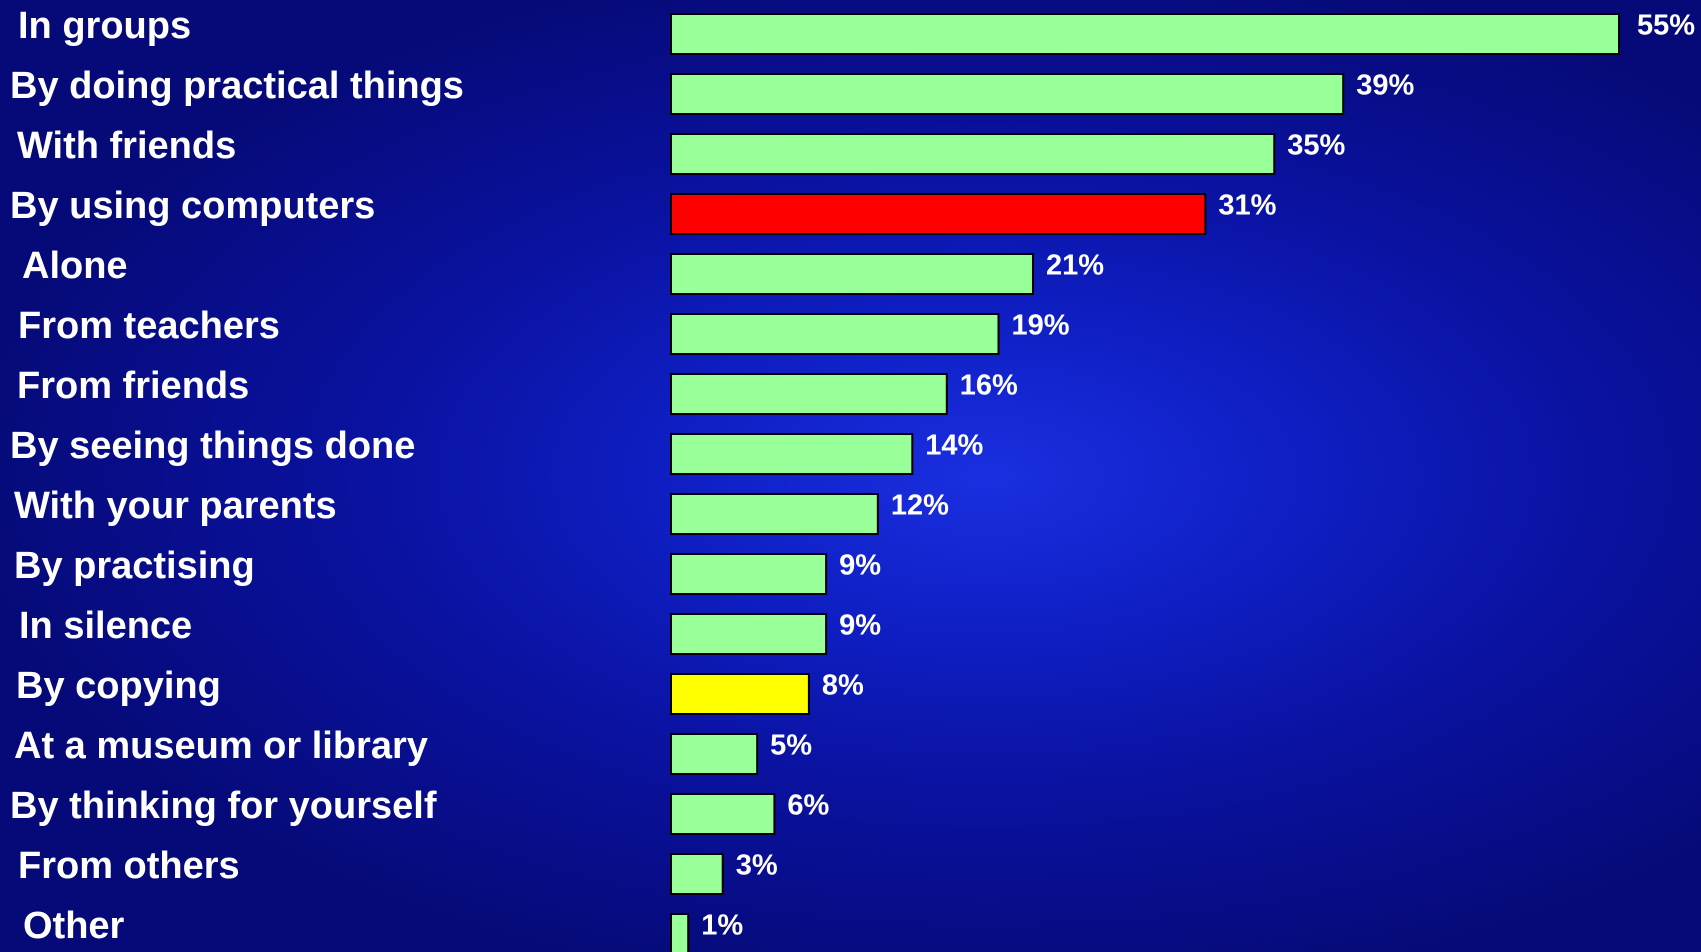 The width and height of the screenshot is (1701, 952). Describe the element at coordinates (237, 86) in the screenshot. I see `category-label: By doing practical things` at that location.